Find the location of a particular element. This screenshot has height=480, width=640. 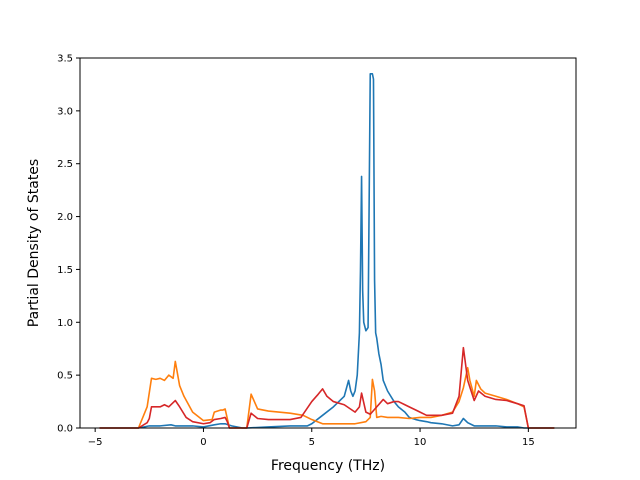

x-tick-label: 0 is located at coordinates (203, 442).